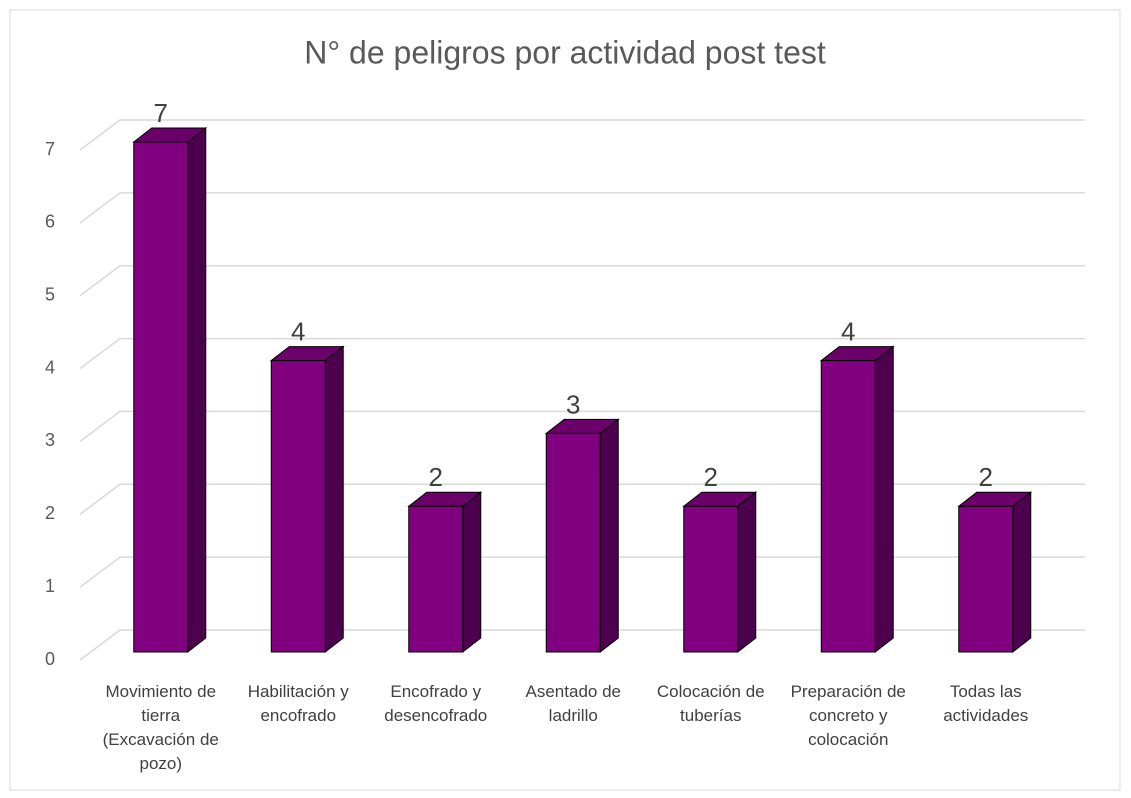 Image resolution: width=1131 pixels, height=798 pixels. I want to click on x-tick-label: Encofrado y desencofrado, so click(436, 703).